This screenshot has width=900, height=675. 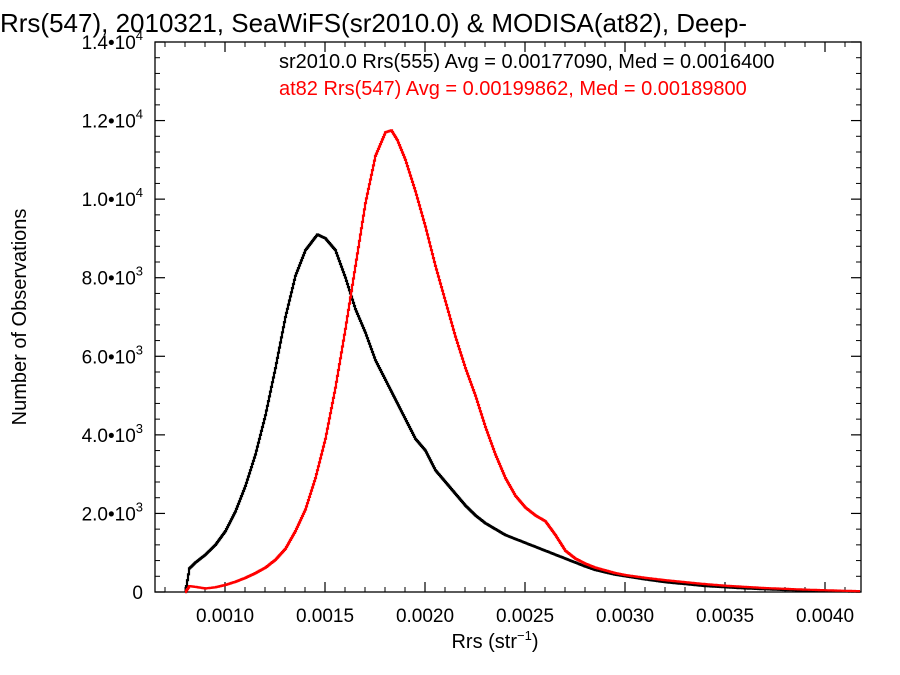 I want to click on x-axis-label-close: ), so click(x=535, y=642).